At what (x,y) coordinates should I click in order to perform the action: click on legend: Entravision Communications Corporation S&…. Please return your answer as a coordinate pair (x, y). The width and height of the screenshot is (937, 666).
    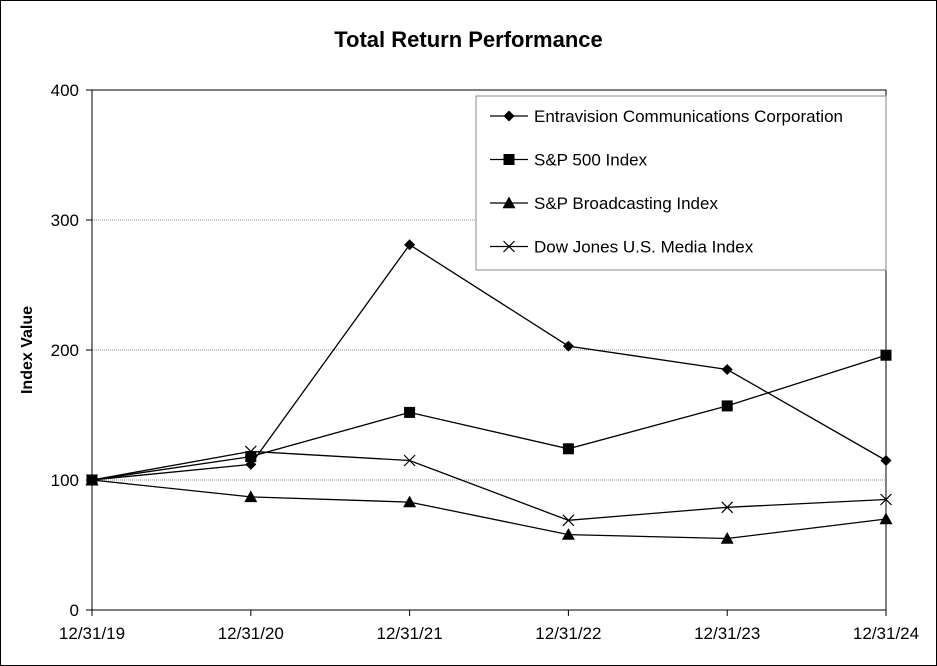
    Looking at the image, I should click on (681, 183).